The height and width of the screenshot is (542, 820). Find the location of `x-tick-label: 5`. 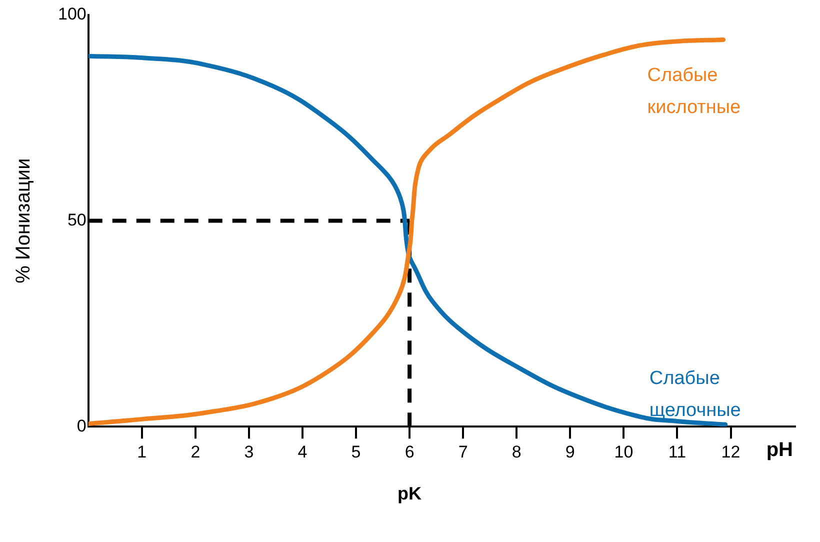

x-tick-label: 5 is located at coordinates (356, 452).